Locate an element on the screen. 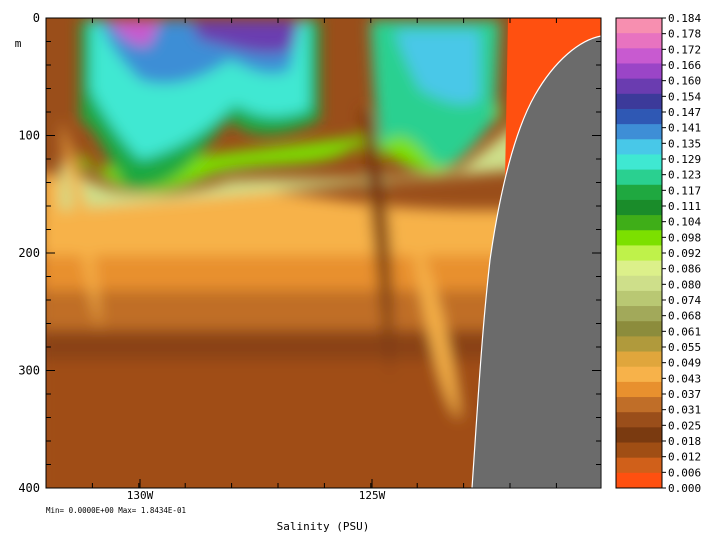 Image resolution: width=715 pixels, height=550 pixels. colorbar-label: 0.012 is located at coordinates (684, 457).